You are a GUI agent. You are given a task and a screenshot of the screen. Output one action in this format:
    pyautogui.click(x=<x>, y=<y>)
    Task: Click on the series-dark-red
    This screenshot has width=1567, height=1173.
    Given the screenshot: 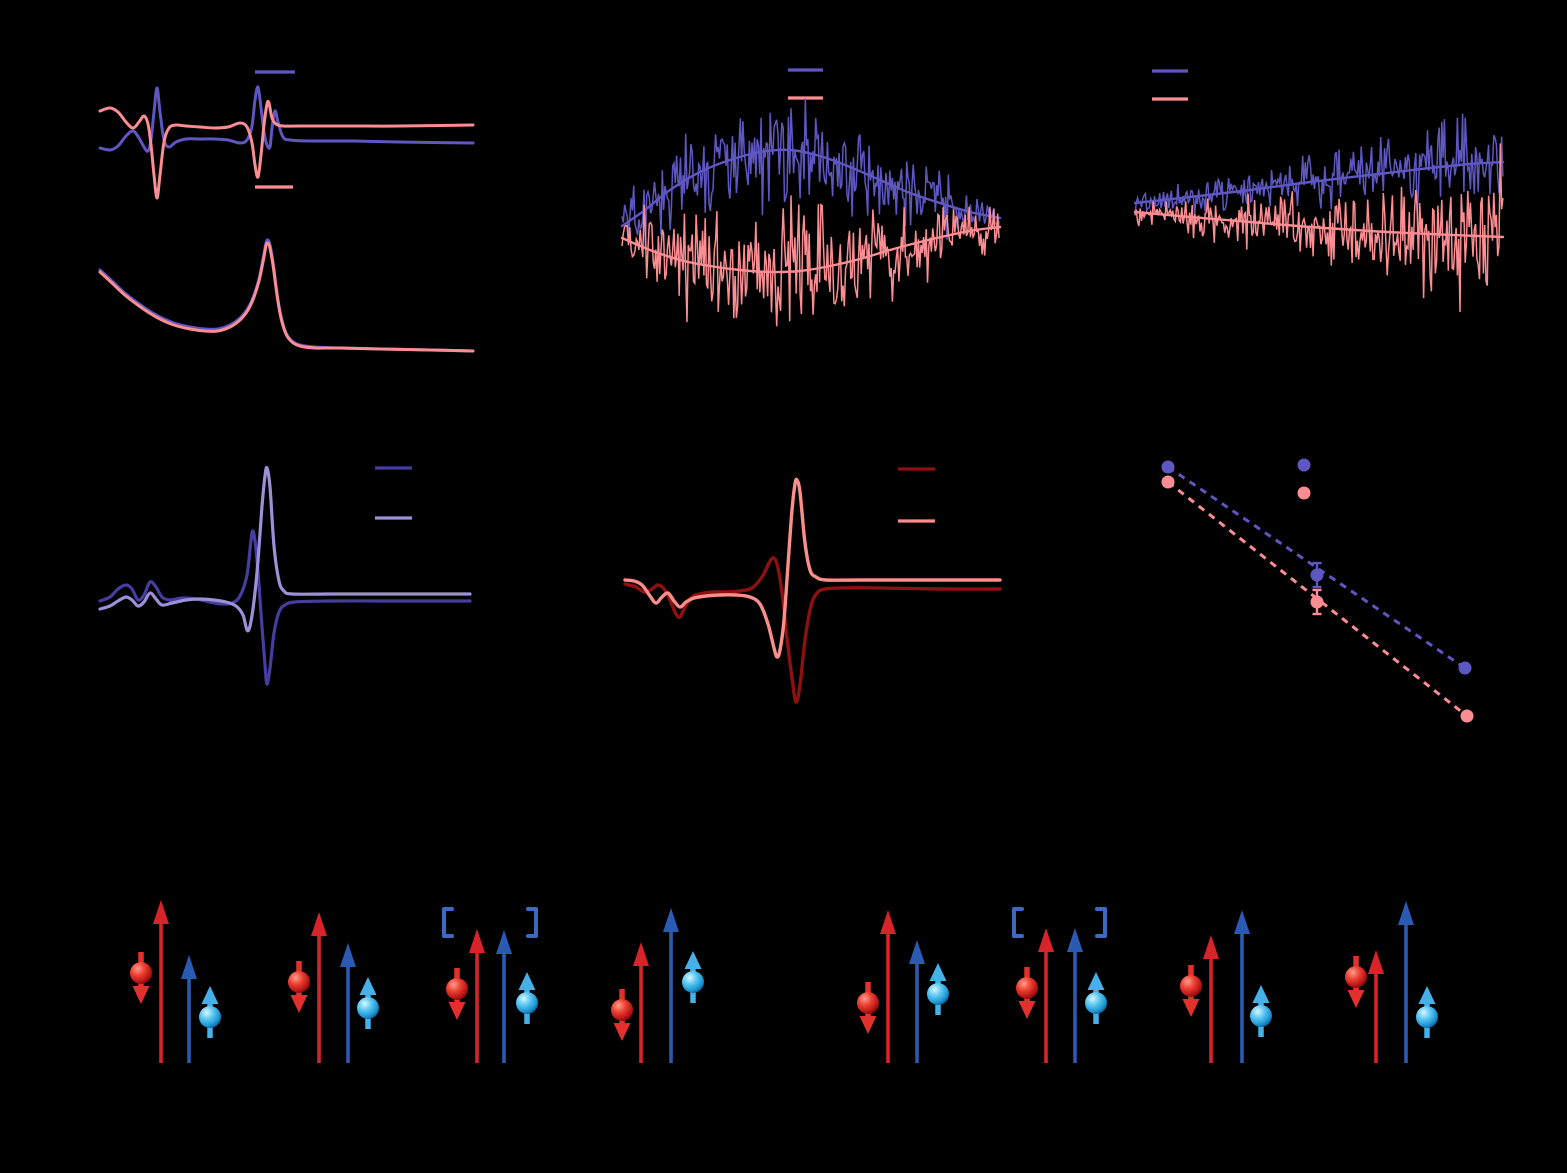 What is the action you would take?
    pyautogui.click(x=812, y=630)
    